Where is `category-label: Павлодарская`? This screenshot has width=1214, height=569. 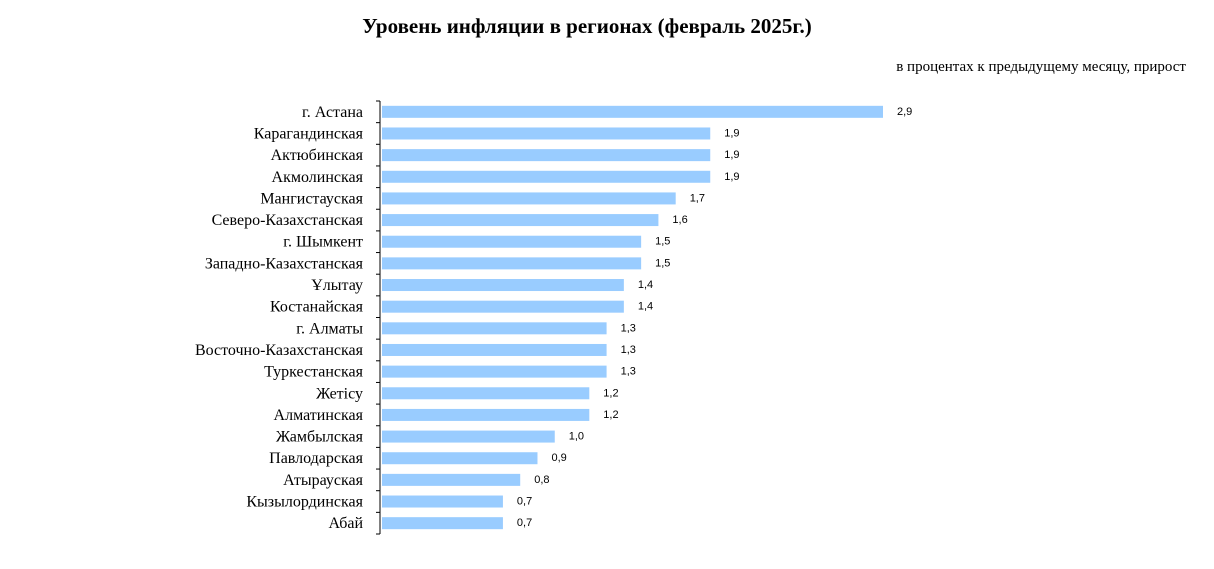 category-label: Павлодарская is located at coordinates (316, 458).